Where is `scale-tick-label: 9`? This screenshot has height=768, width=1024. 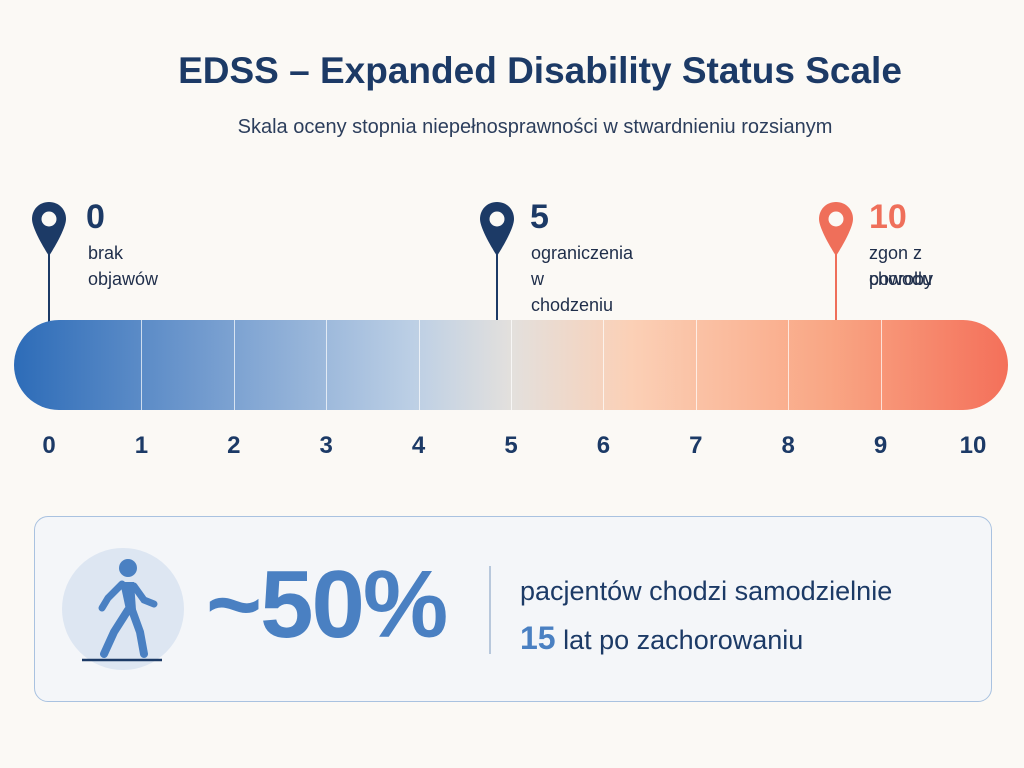 scale-tick-label: 9 is located at coordinates (880, 445).